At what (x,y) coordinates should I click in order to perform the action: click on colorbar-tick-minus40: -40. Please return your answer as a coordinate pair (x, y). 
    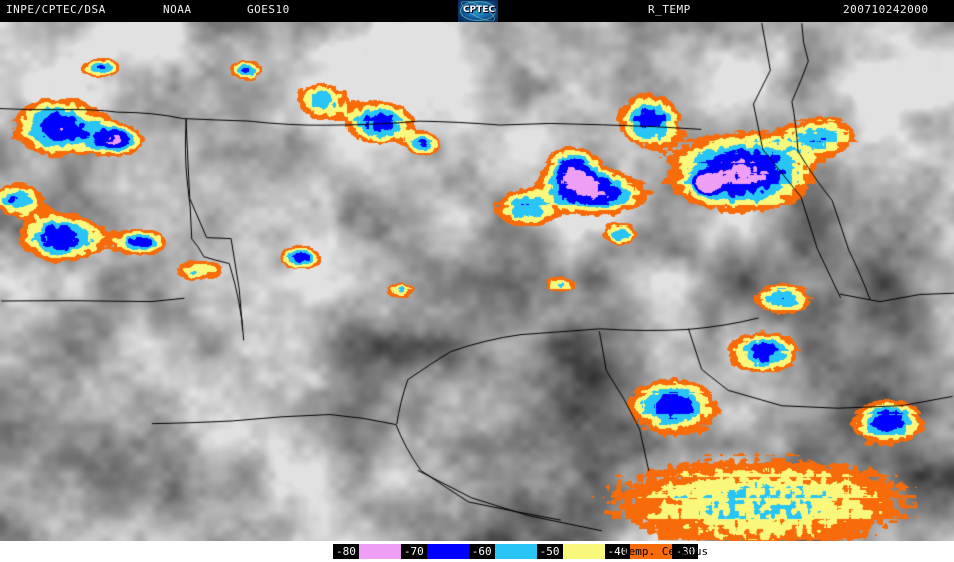
    Looking at the image, I should click on (617, 551).